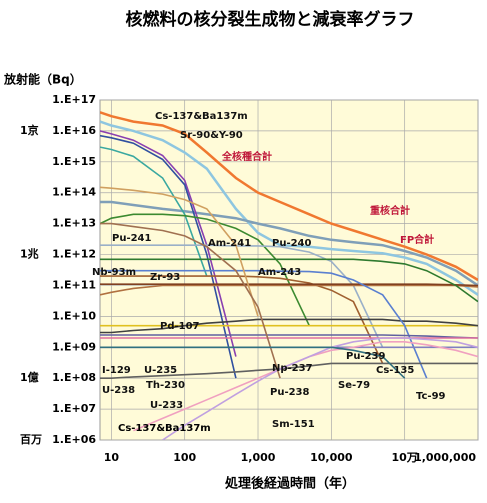 This screenshot has height=503, width=487. Describe the element at coordinates (395, 370) in the screenshot. I see `series-label: Cs-135` at that location.